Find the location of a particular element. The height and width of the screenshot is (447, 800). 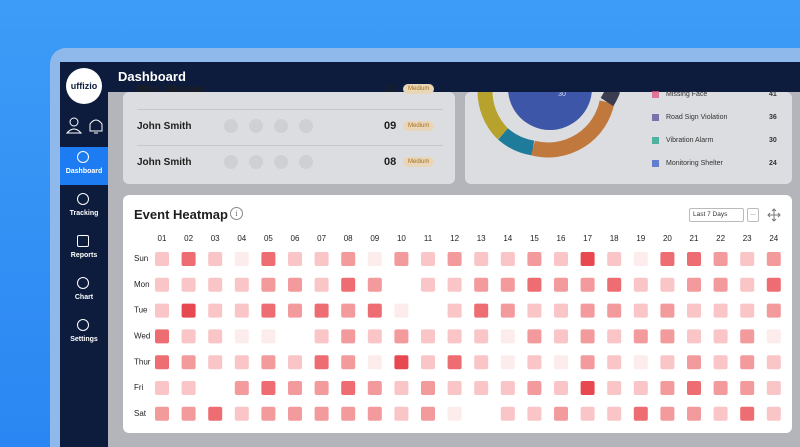

column-label: 01 is located at coordinates (162, 238).